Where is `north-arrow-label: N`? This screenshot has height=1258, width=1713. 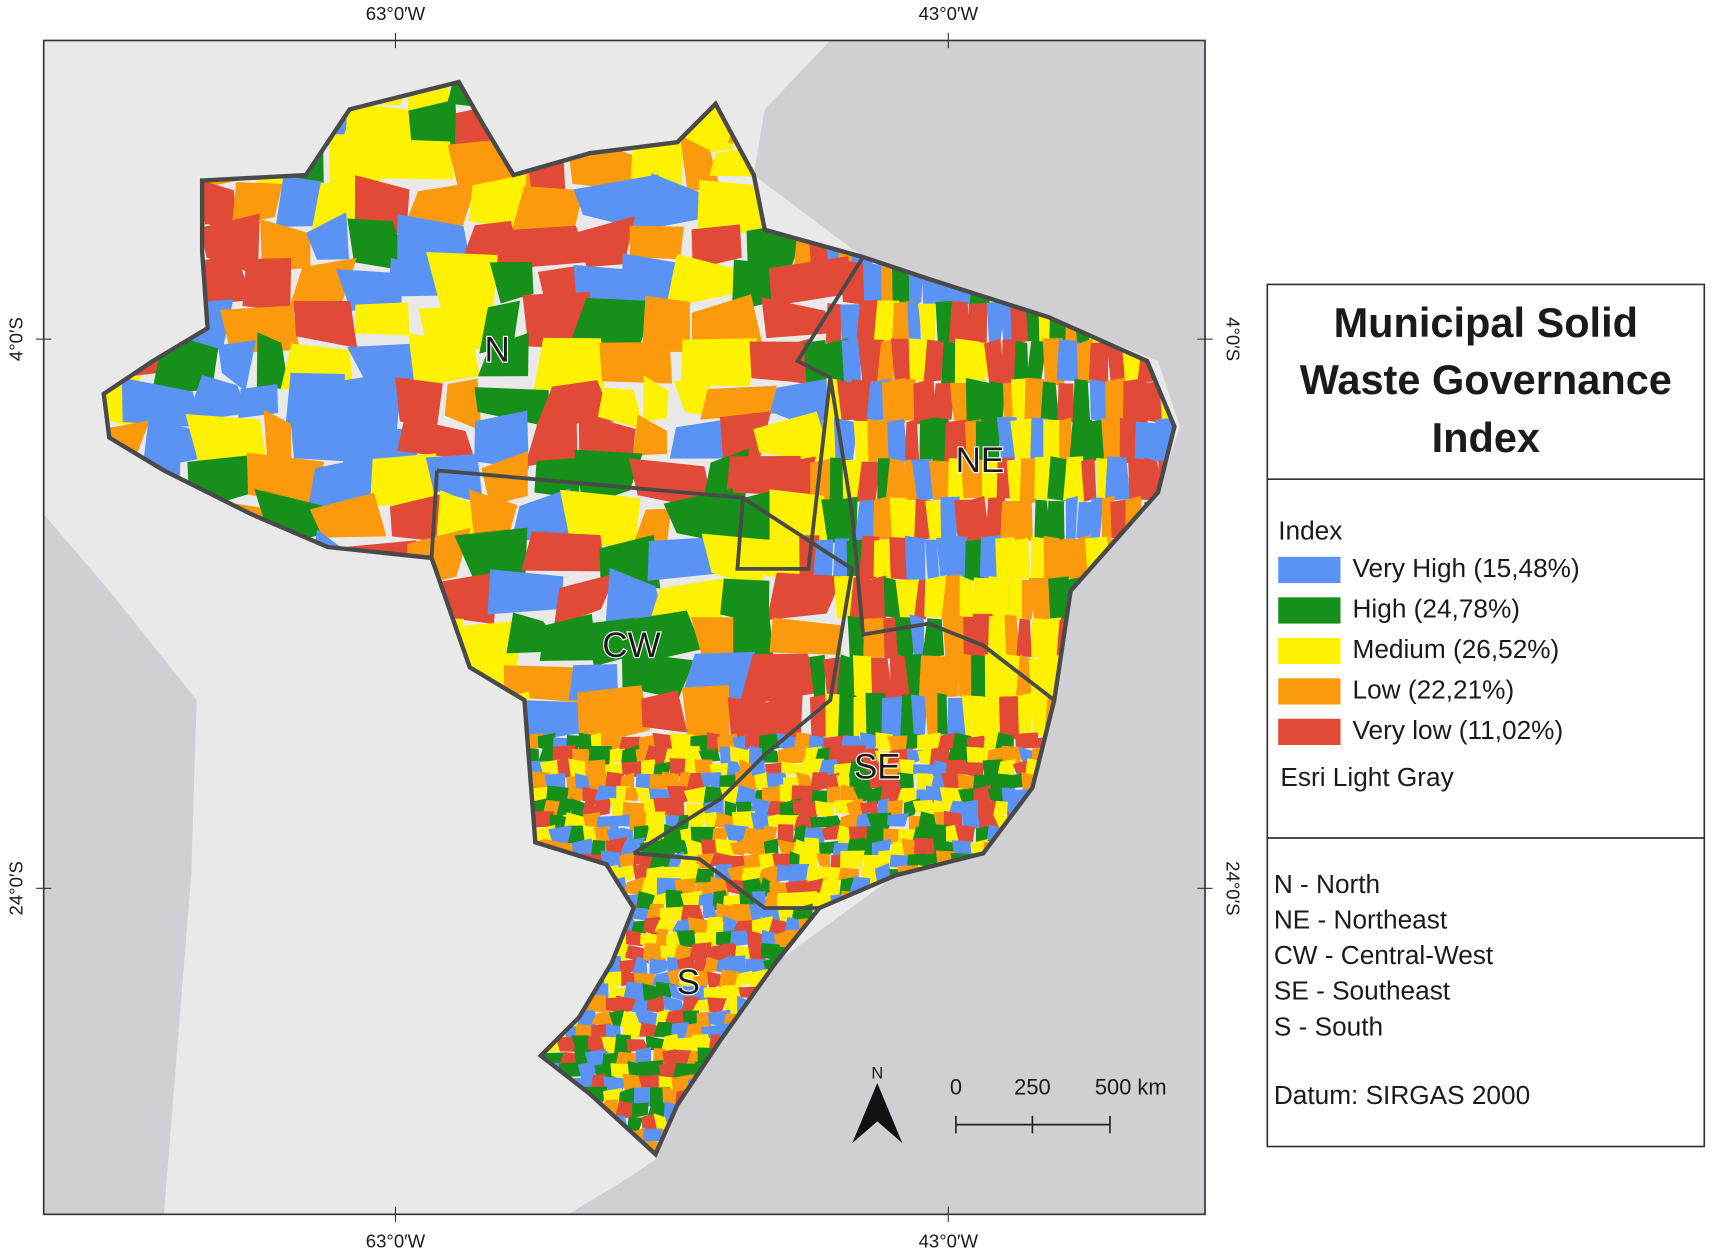
north-arrow-label: N is located at coordinates (877, 1074).